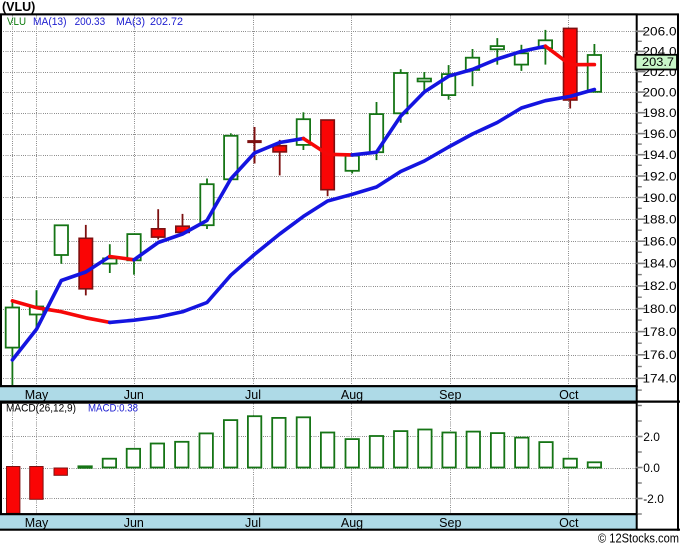 This screenshot has height=551, width=680. I want to click on svg-text: 182.0, so click(660, 286).